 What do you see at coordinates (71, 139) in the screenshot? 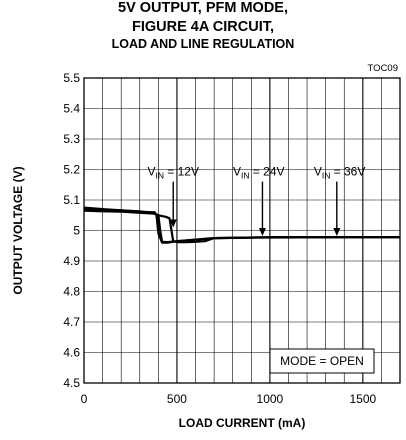
I see `y-tick-label: 5.3` at bounding box center [71, 139].